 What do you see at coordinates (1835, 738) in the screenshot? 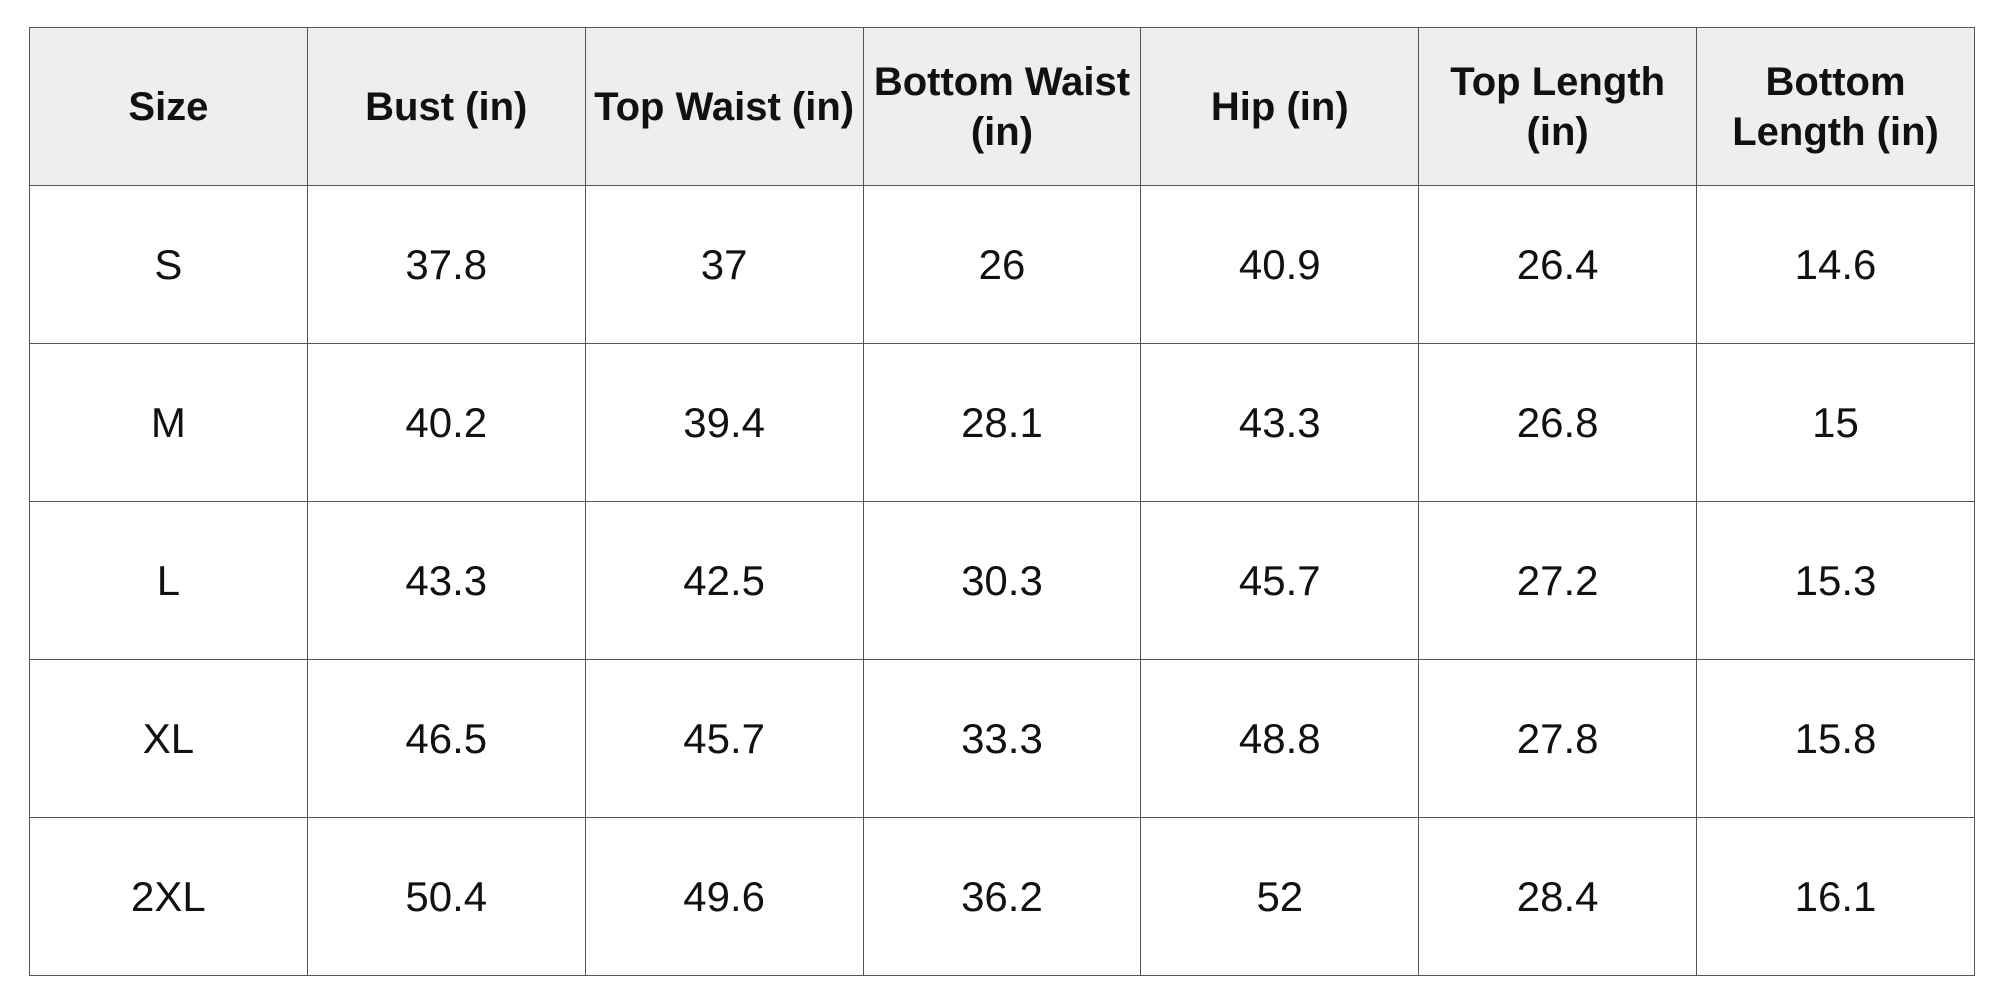
I see `value-cell: 15.8` at bounding box center [1835, 738].